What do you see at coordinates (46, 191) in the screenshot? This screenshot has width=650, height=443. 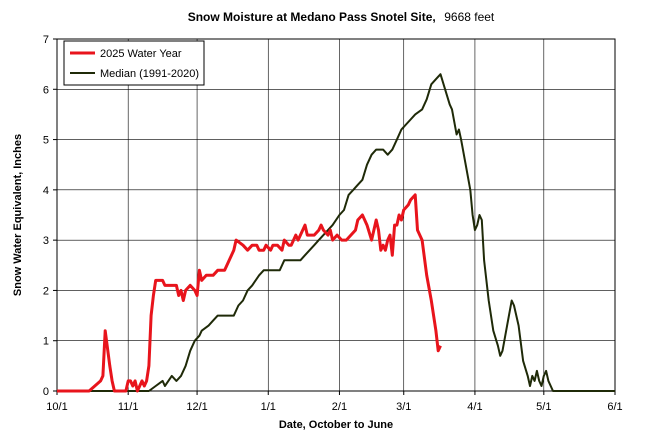 I see `y-tick-label: 4` at bounding box center [46, 191].